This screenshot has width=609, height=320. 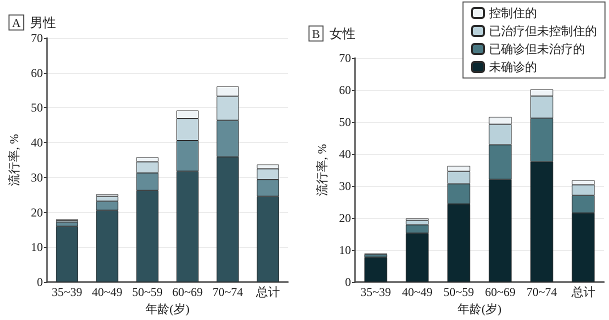 What do you see at coordinates (316, 34) in the screenshot?
I see `text: B` at bounding box center [316, 34].